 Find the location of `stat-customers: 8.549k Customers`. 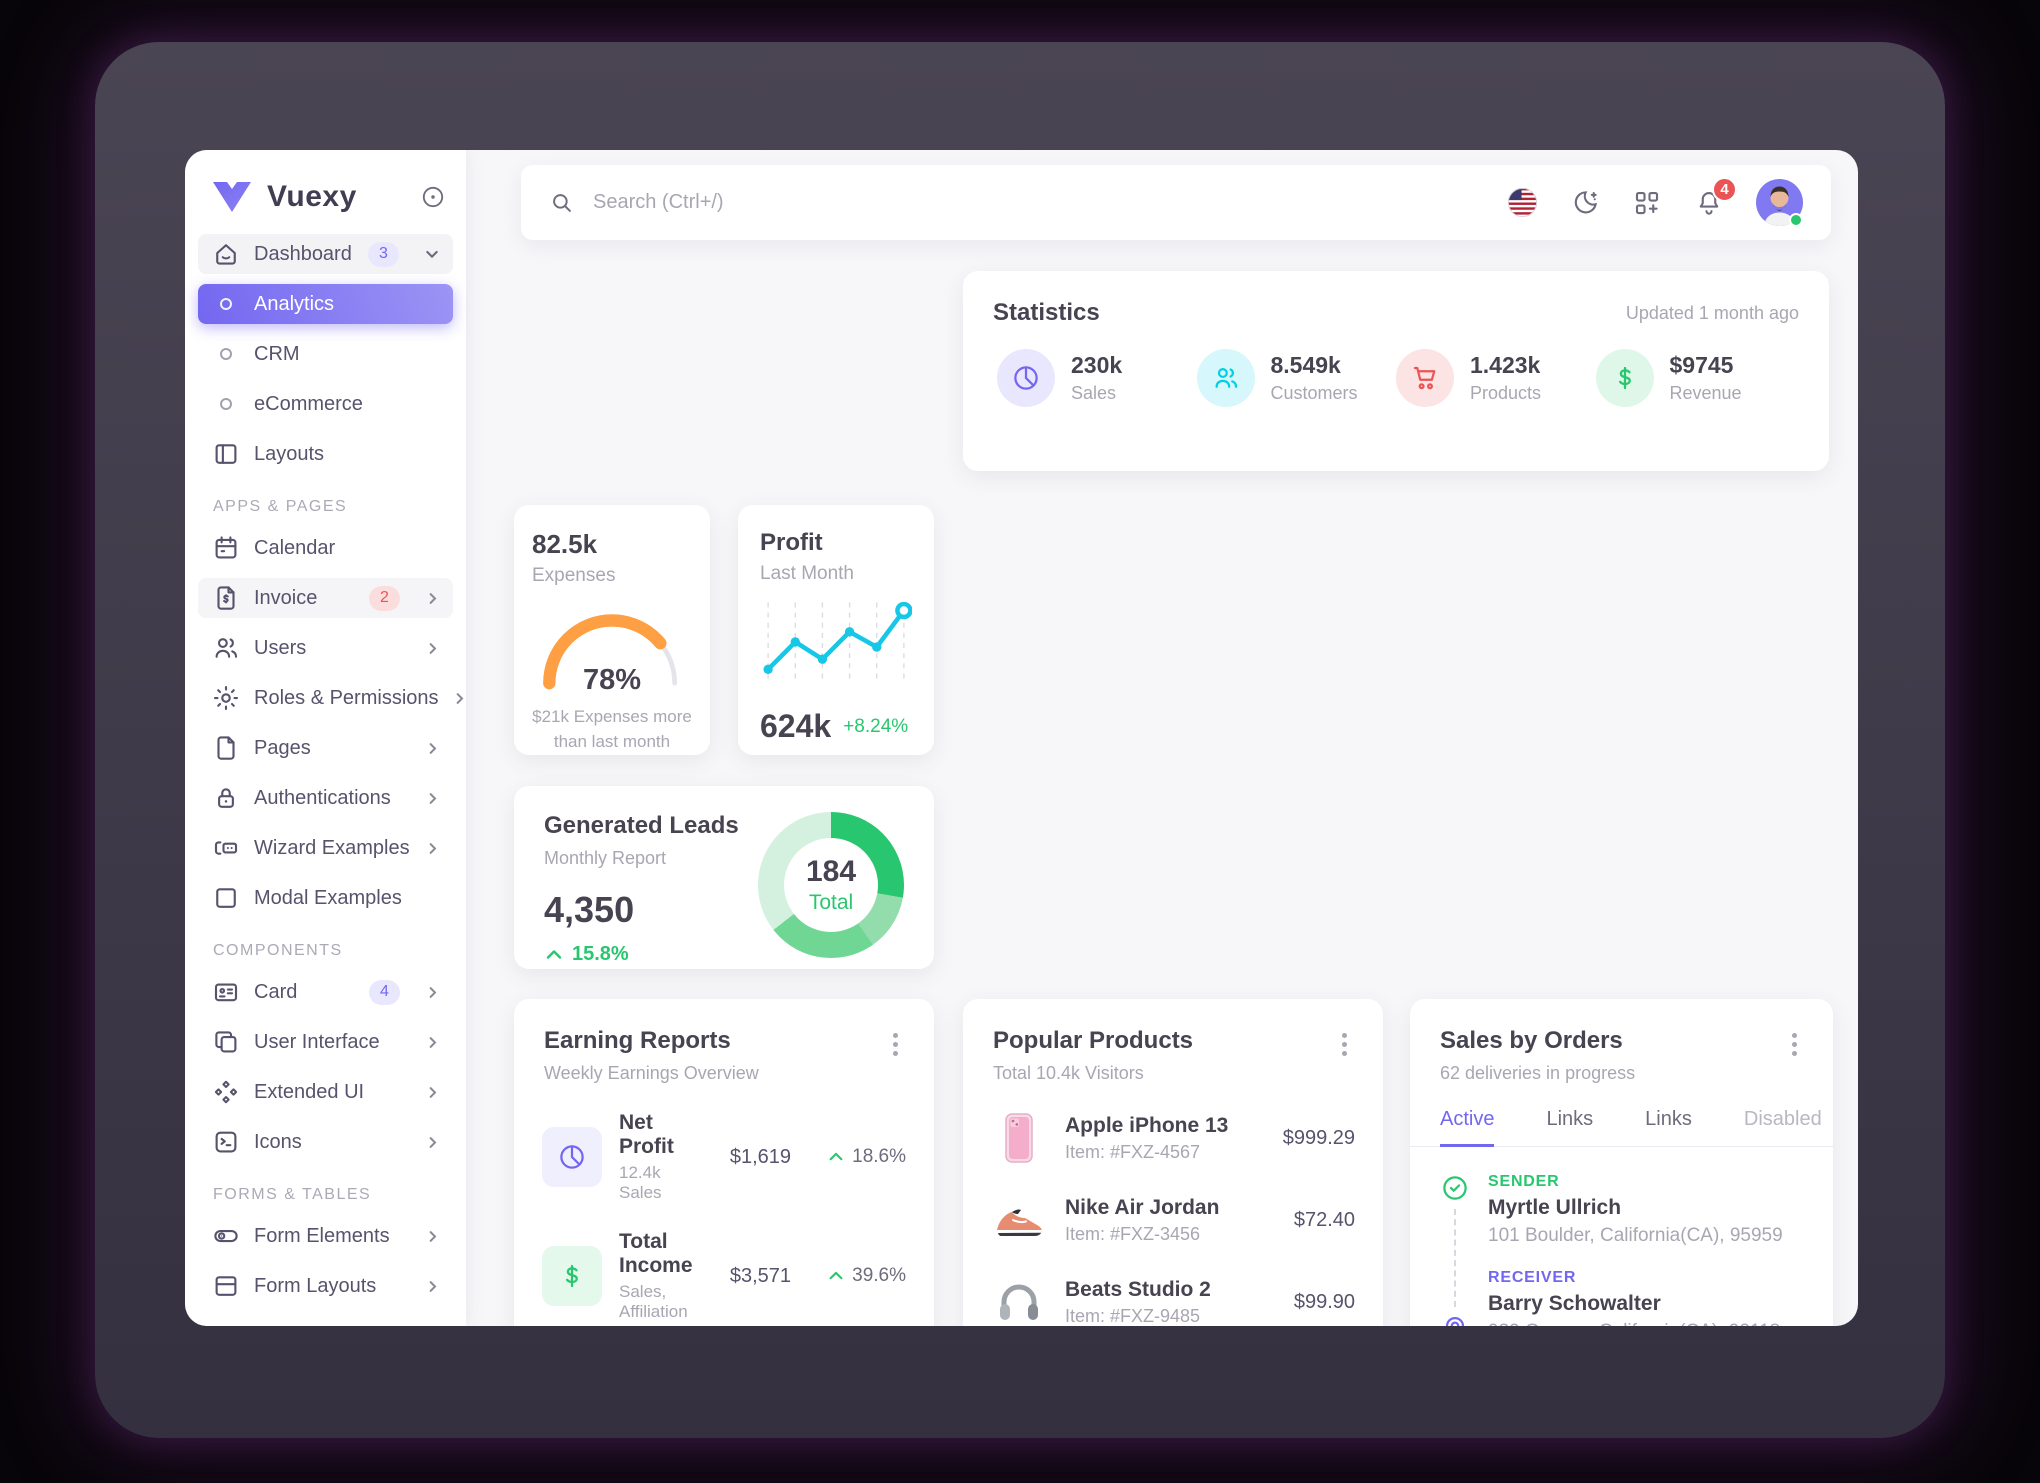

stat-customers: 8.549k Customers is located at coordinates (1296, 378).